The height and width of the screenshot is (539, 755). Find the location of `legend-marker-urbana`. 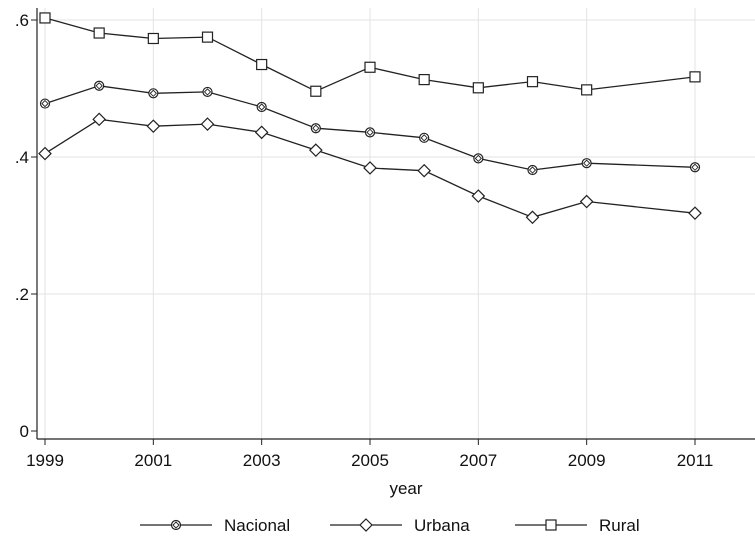

legend-marker-urbana is located at coordinates (366, 525).